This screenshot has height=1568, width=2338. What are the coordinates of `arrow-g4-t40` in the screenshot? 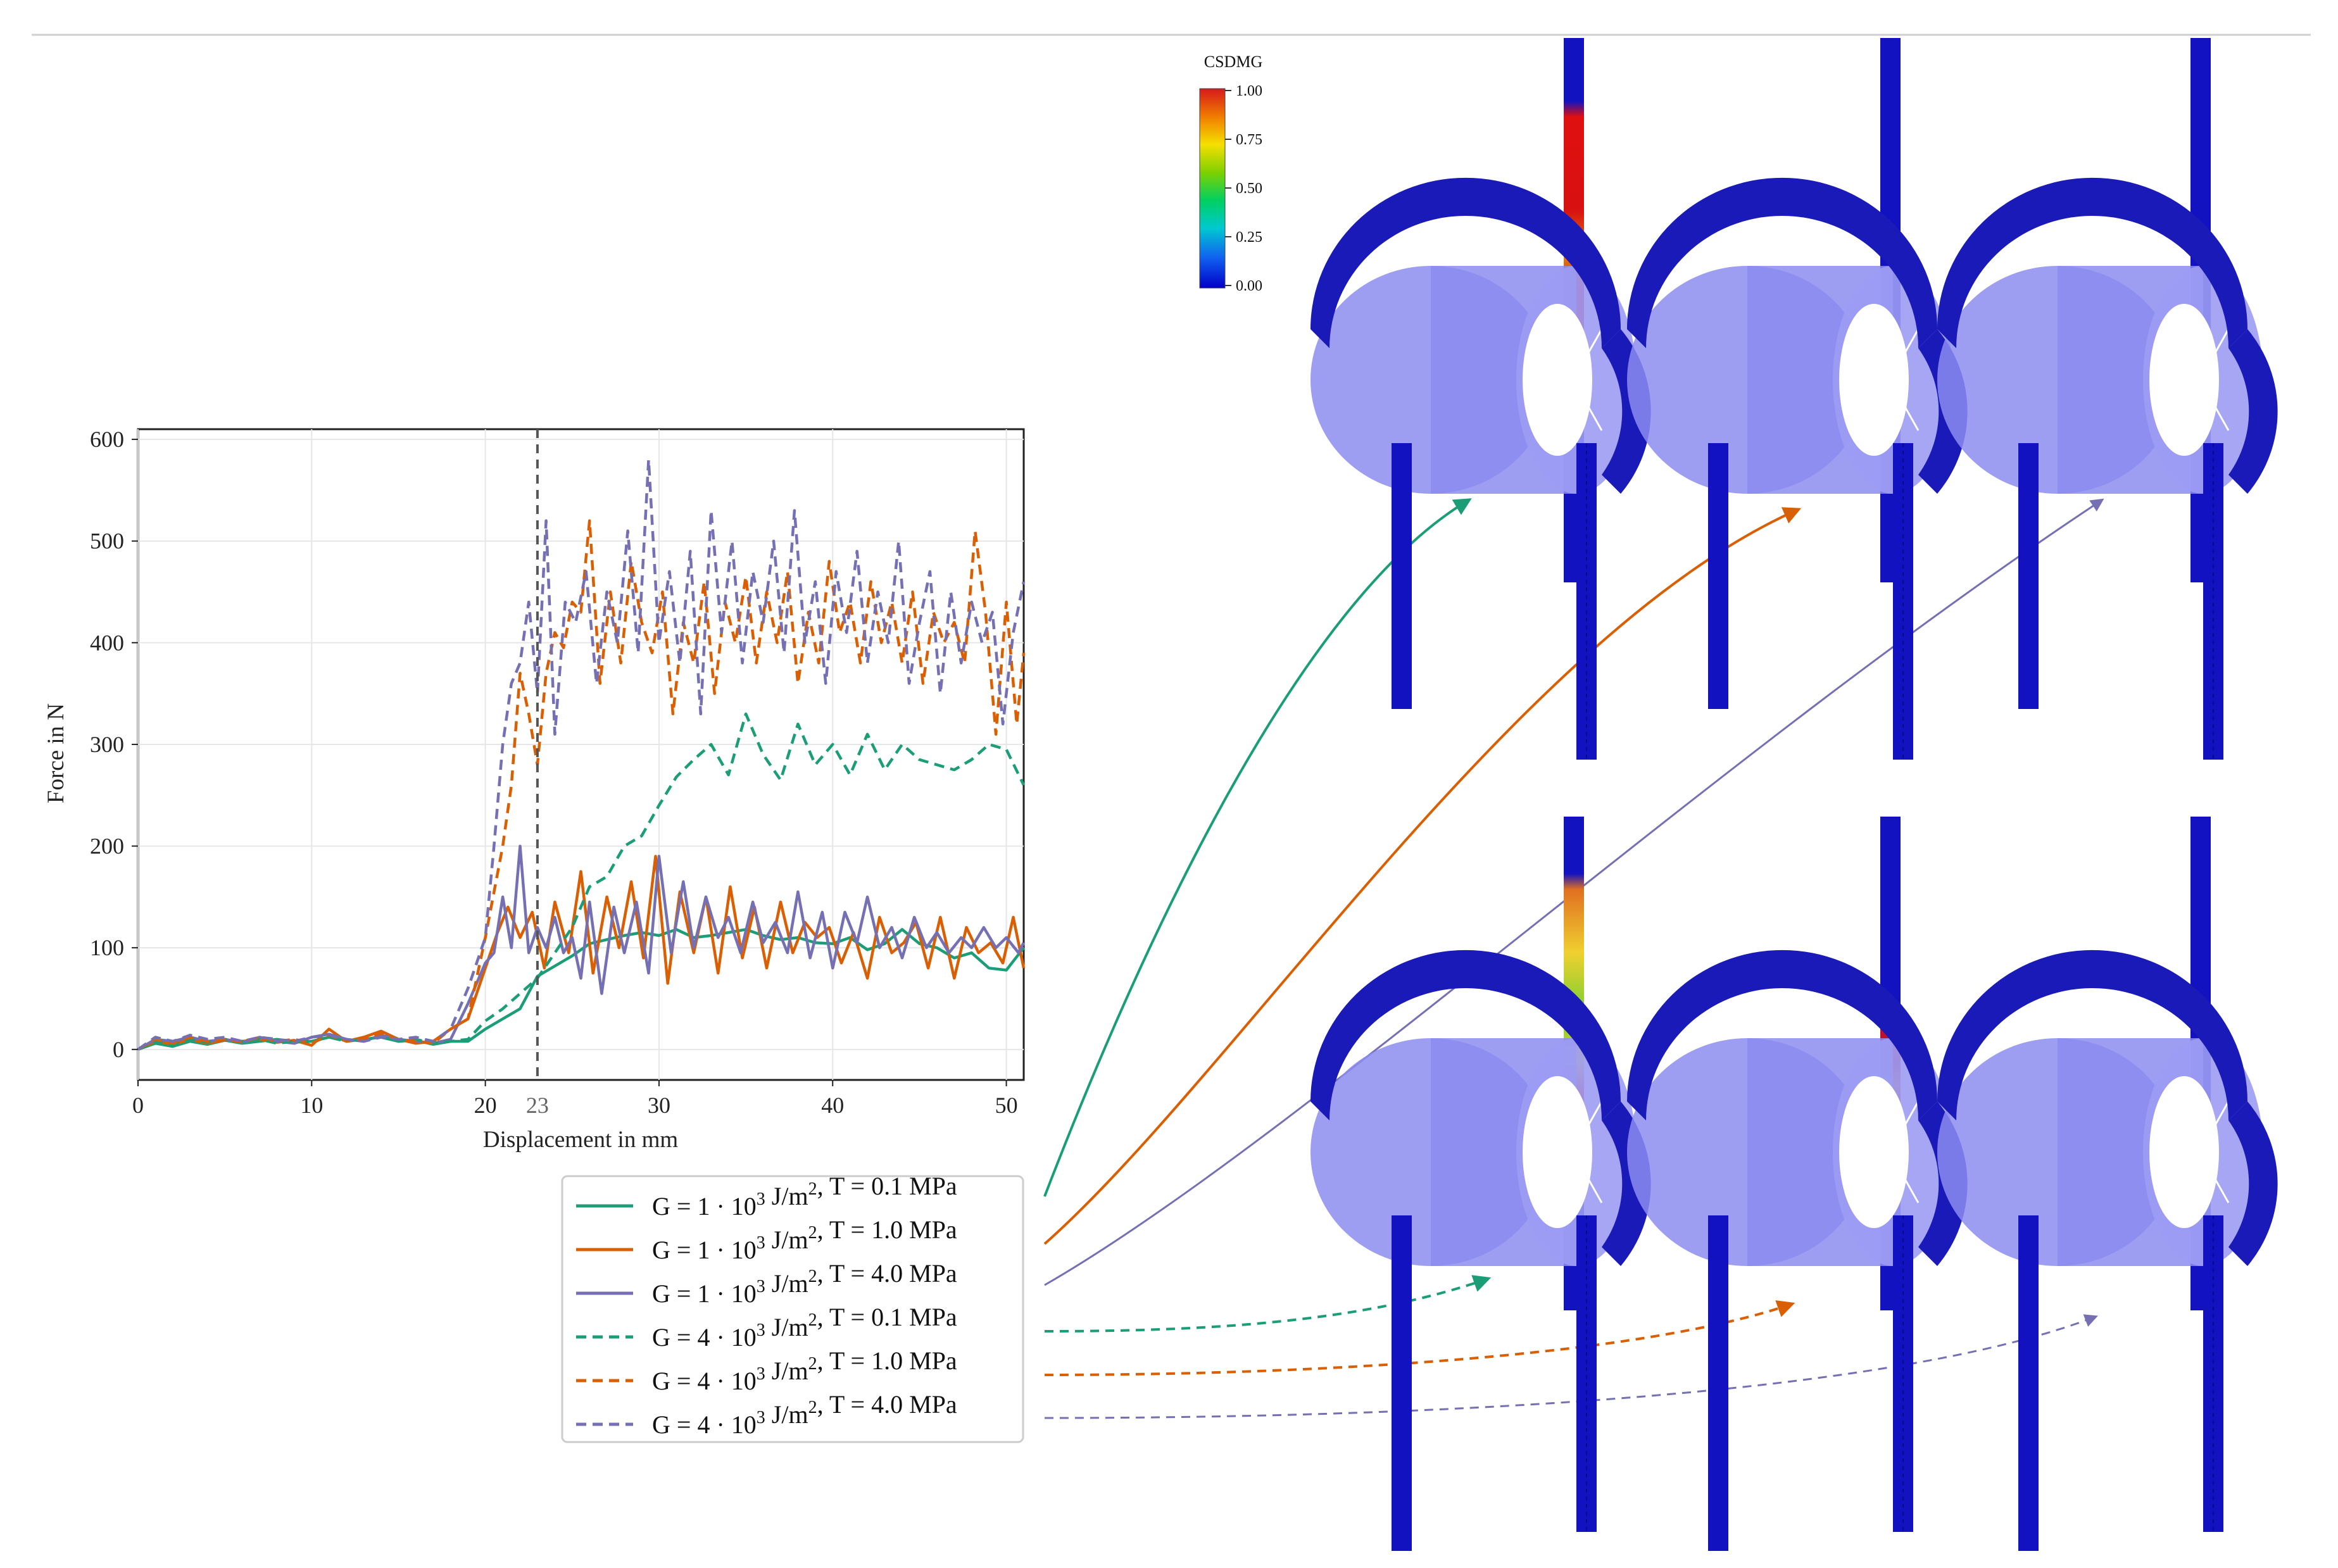 It's located at (1571, 1366).